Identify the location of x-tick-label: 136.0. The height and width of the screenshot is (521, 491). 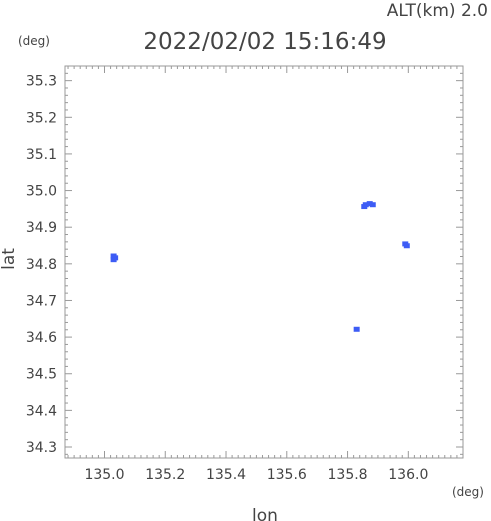
(408, 475).